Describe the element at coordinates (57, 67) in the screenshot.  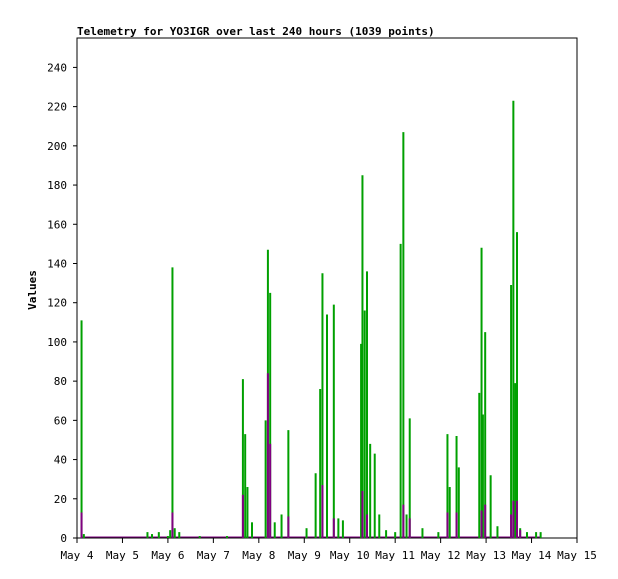
I see `y-tick-label: 240` at that location.